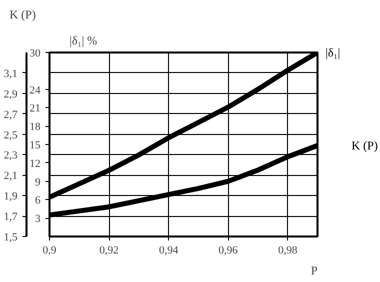 The width and height of the screenshot is (380, 282). I want to click on y-tick-label: 2,5, so click(11, 135).